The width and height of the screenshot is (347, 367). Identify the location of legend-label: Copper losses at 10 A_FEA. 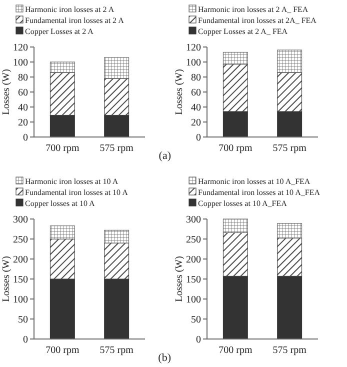
(243, 203).